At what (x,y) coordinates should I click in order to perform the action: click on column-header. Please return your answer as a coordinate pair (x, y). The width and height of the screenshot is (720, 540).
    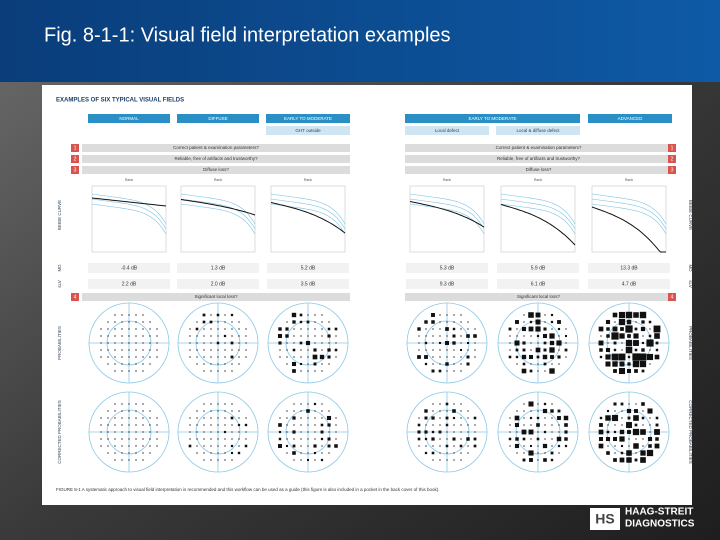
    Looking at the image, I should click on (630, 118).